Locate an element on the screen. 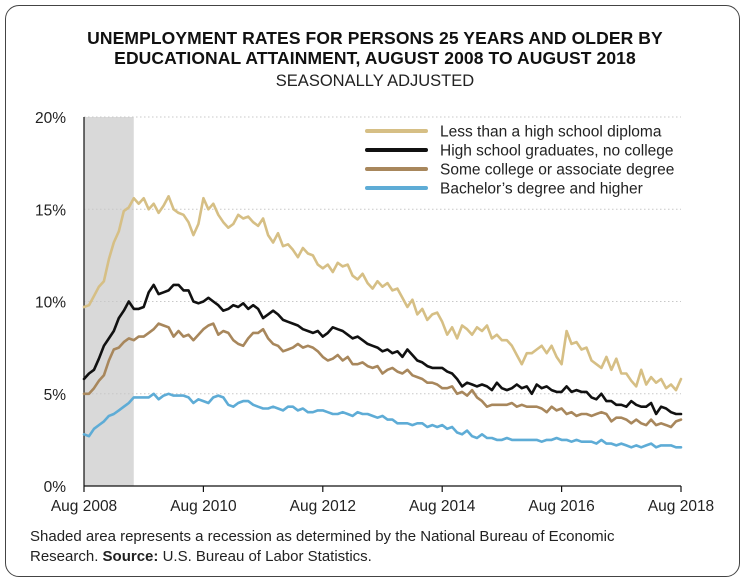 The height and width of the screenshot is (588, 750). legend-label-3: Some college or associate degree is located at coordinates (557, 170).